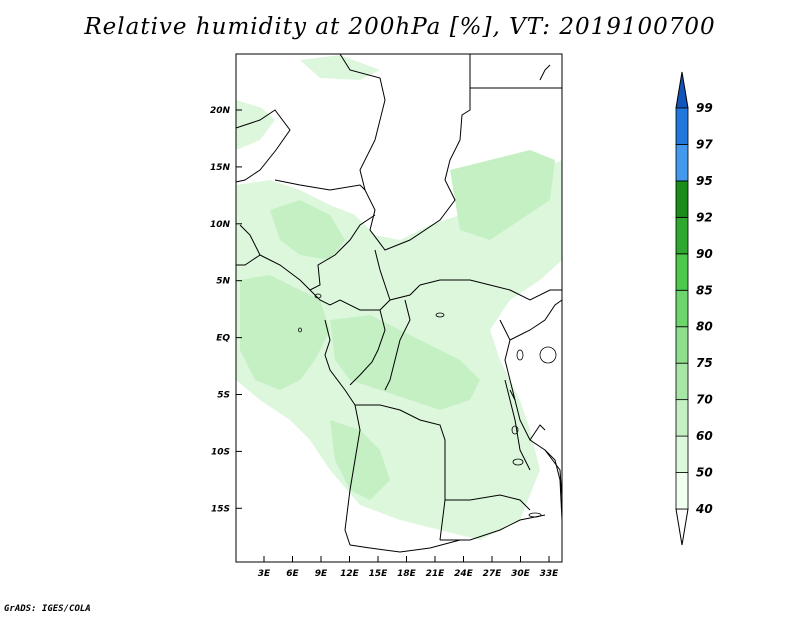  Describe the element at coordinates (405, 362) in the screenshot. I see `humidity-area-congo` at that location.